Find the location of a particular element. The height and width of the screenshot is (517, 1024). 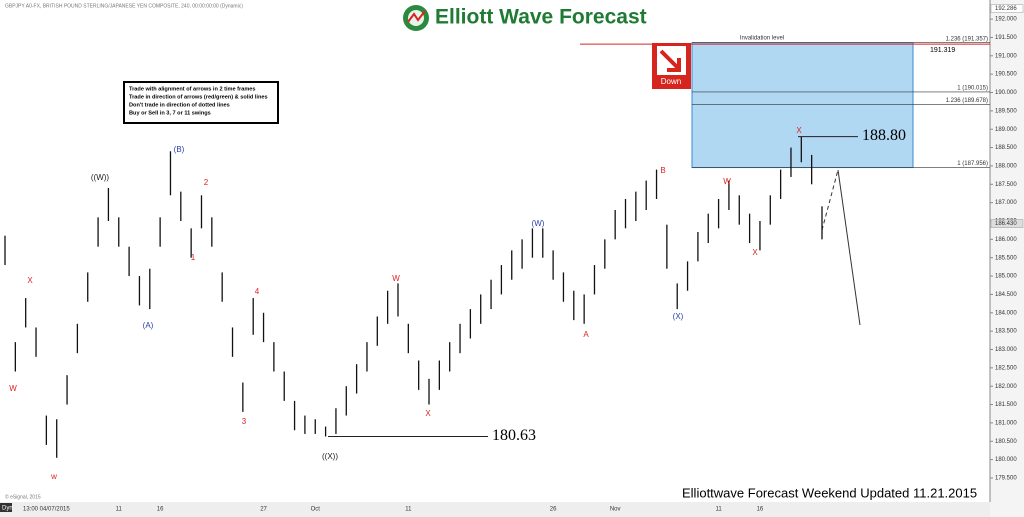

logo-icon is located at coordinates (416, 16).